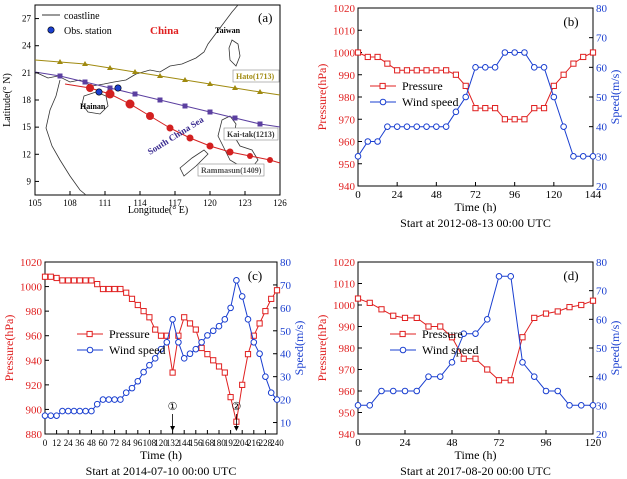 Image resolution: width=627 pixels, height=479 pixels. I want to click on panel-label: (b), so click(570, 21).